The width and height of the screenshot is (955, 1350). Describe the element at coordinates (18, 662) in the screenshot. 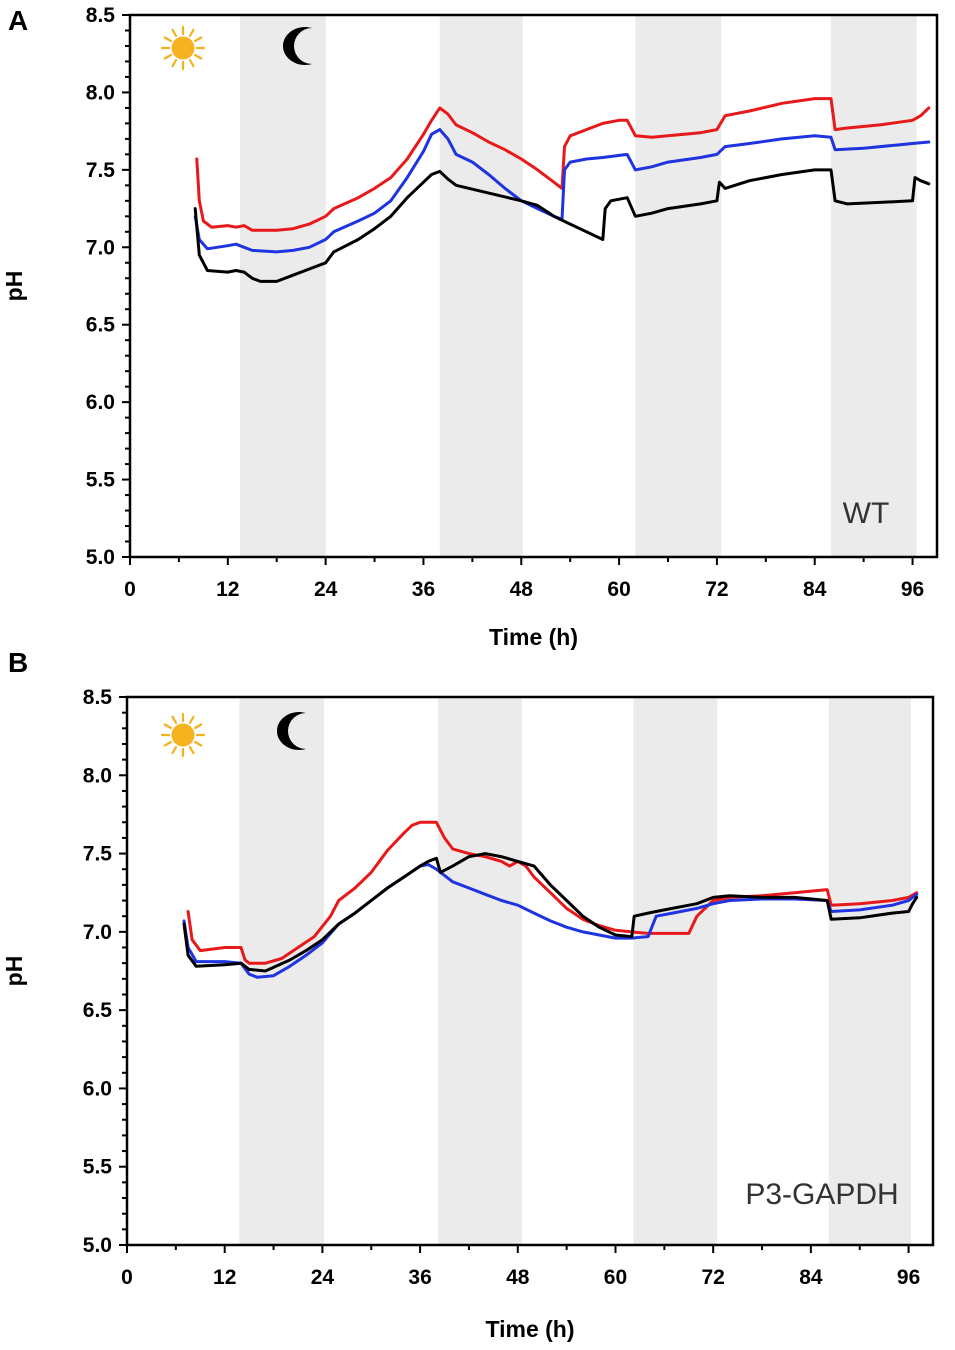

I see `panel-label: B` at that location.